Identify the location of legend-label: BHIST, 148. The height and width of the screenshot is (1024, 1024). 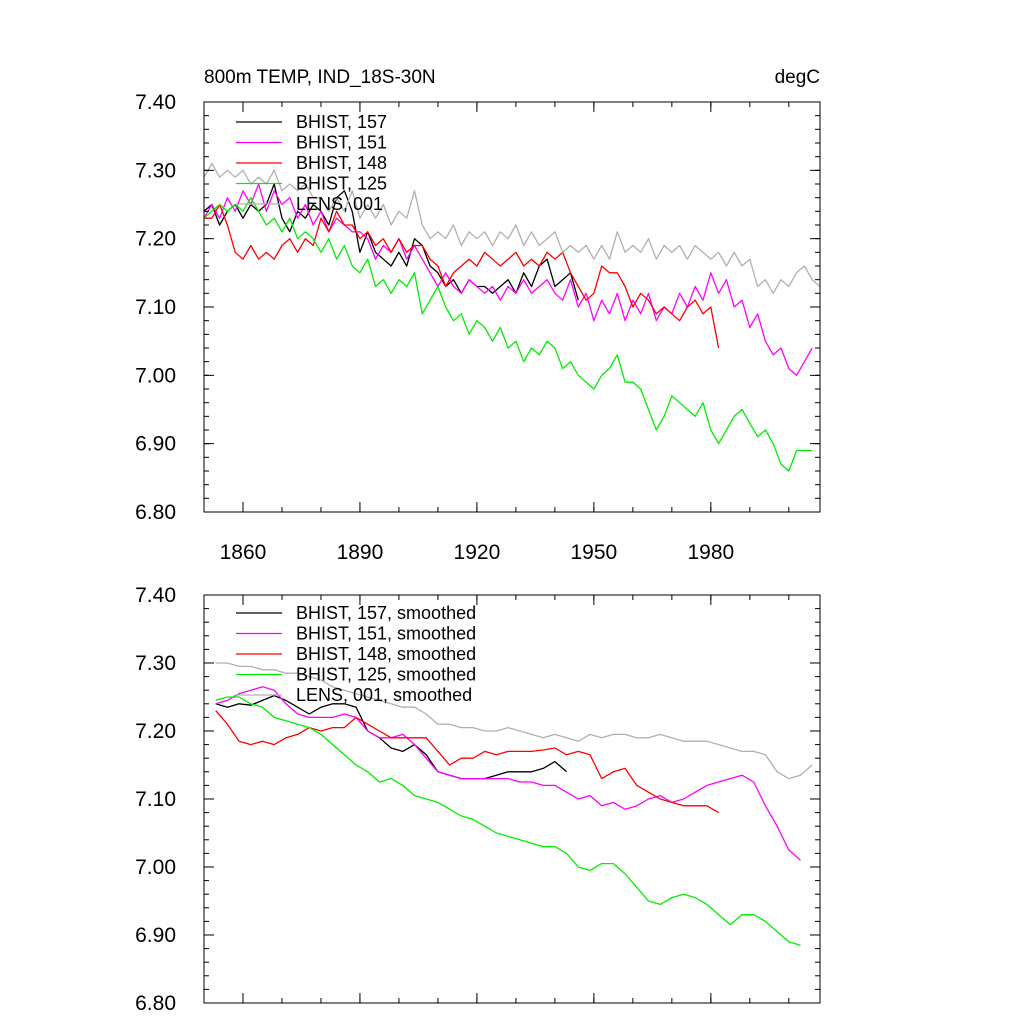
(341, 163).